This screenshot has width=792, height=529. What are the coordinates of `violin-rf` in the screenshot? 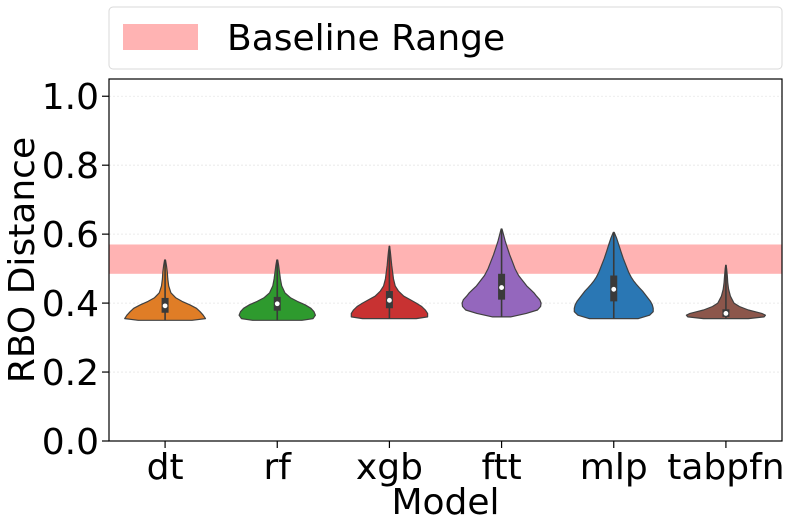 It's located at (277, 290).